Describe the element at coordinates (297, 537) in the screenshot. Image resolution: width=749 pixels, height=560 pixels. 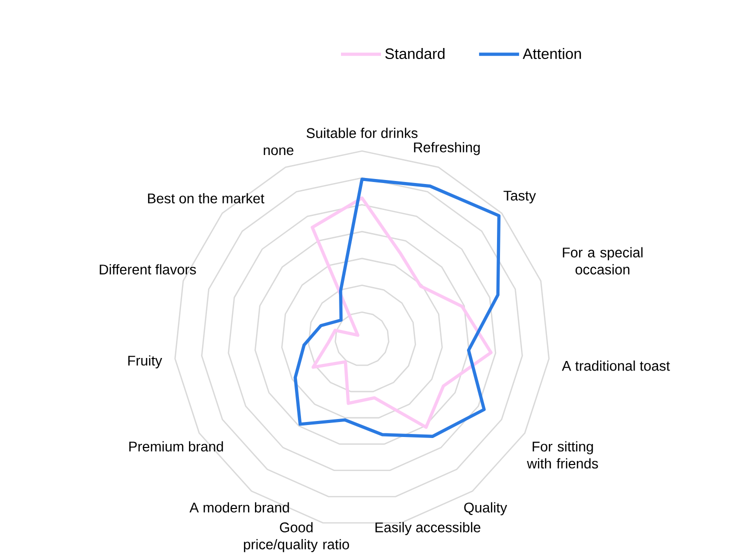
I see `spoke-label: Good price/quality ratio` at that location.